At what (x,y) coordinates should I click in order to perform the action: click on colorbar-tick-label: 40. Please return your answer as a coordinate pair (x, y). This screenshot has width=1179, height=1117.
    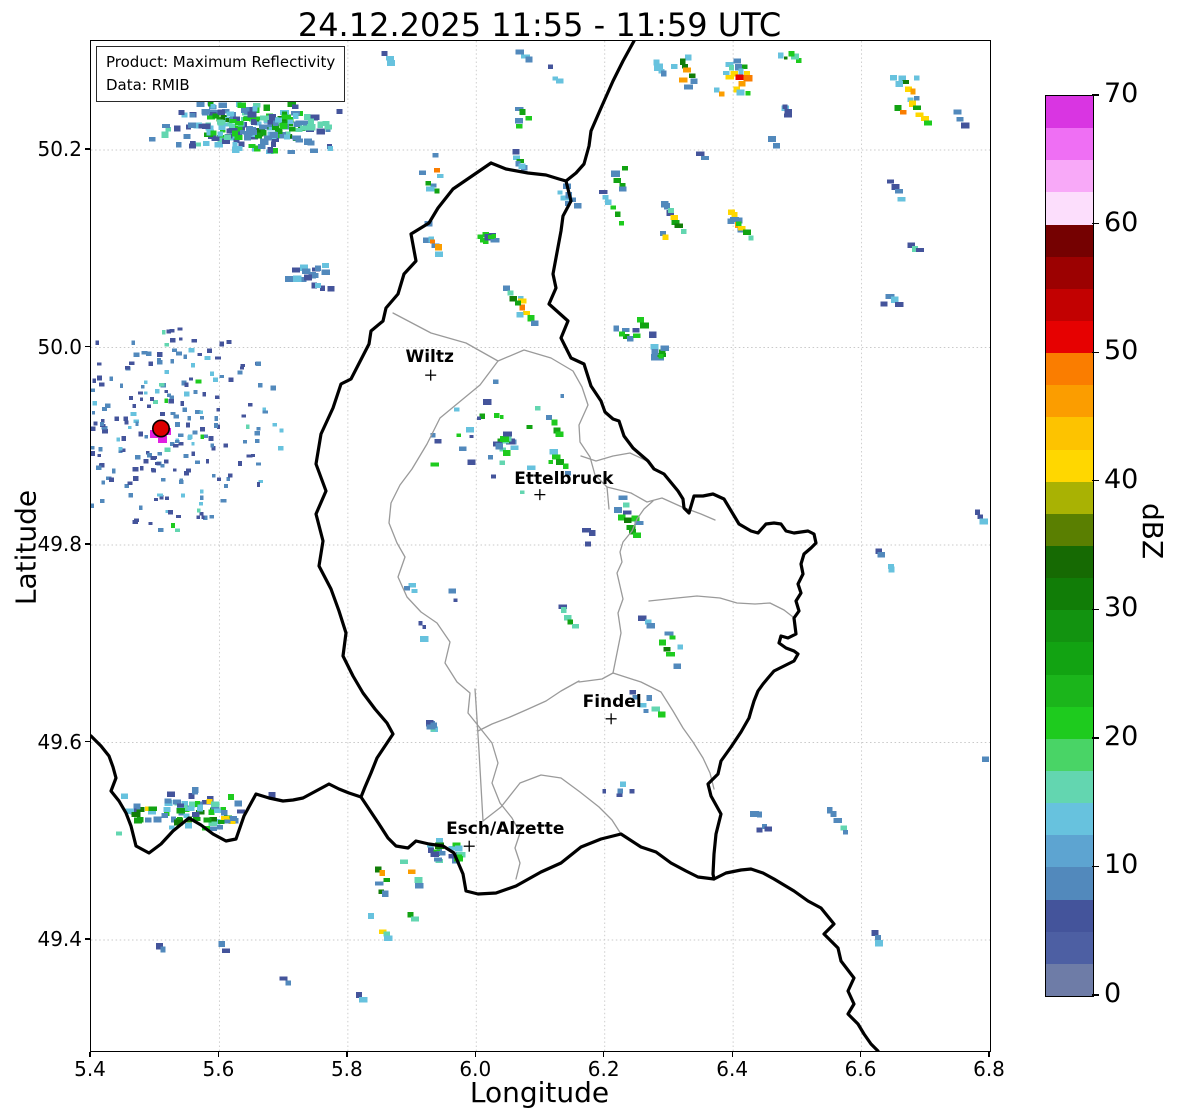
    Looking at the image, I should click on (1121, 479).